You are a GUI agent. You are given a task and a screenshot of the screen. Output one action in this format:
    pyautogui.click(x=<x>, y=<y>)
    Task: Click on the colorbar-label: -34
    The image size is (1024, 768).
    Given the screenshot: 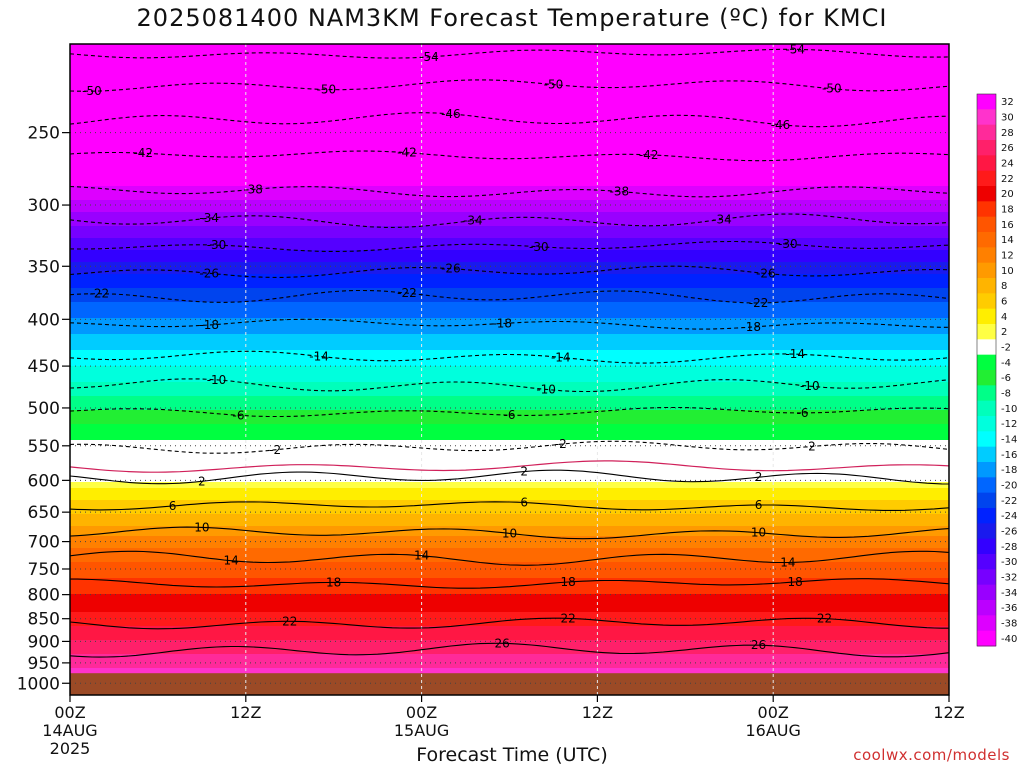 What is the action you would take?
    pyautogui.click(x=1009, y=593)
    